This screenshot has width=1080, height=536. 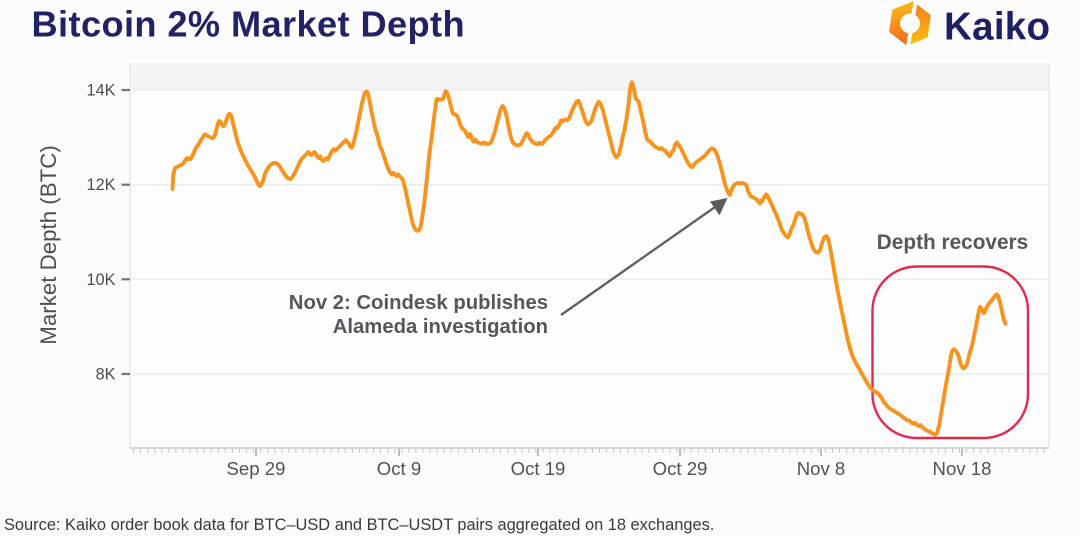 I want to click on svg-text: Oct 9, so click(x=399, y=468).